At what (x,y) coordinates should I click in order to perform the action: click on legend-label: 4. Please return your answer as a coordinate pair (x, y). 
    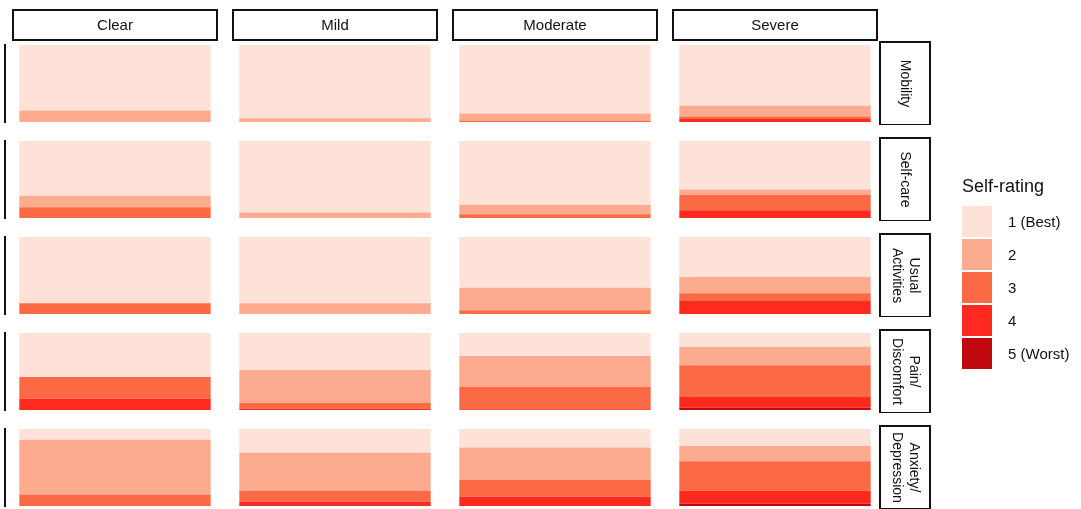
    Looking at the image, I should click on (1012, 320).